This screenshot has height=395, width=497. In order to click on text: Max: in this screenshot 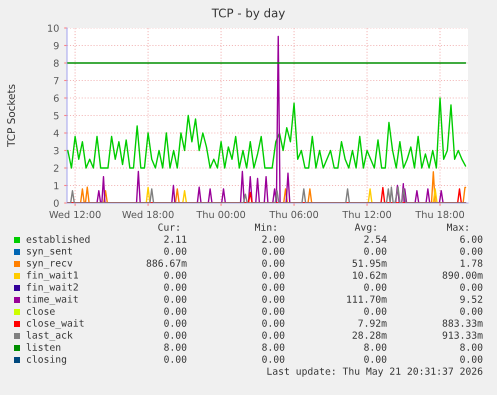, I will do `click(457, 227)`.